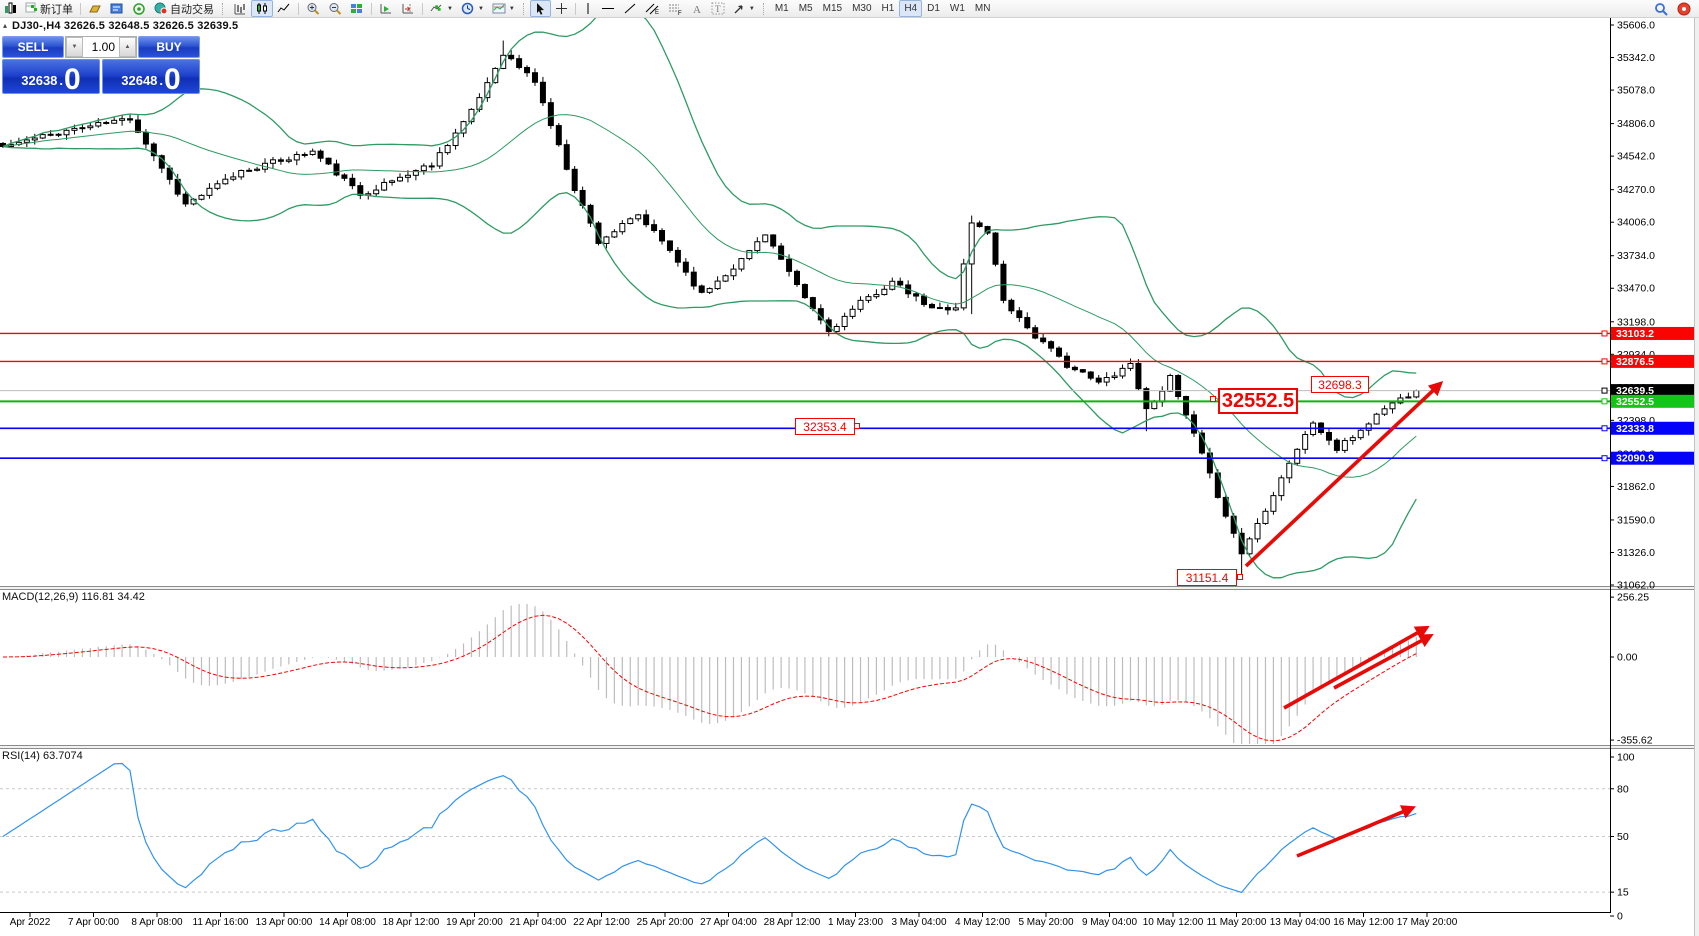  Describe the element at coordinates (1636, 124) in the screenshot. I see `svg-text: 34806.0` at that location.